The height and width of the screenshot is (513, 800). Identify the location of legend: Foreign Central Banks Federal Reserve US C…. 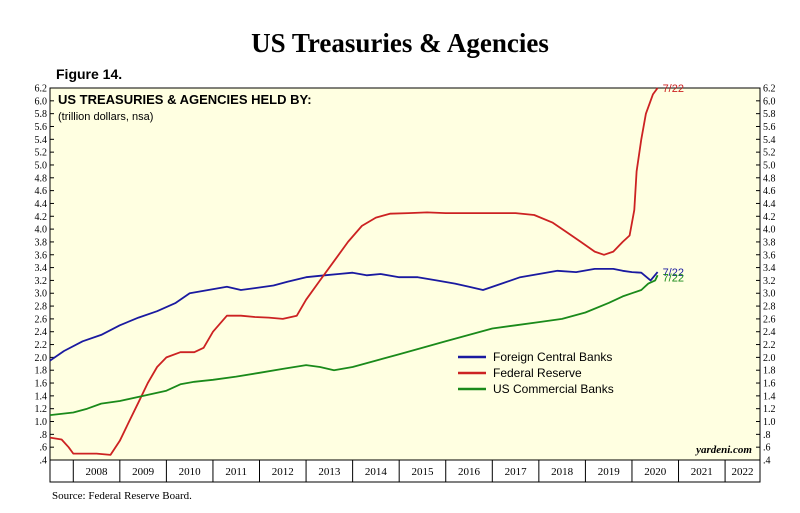
(536, 373).